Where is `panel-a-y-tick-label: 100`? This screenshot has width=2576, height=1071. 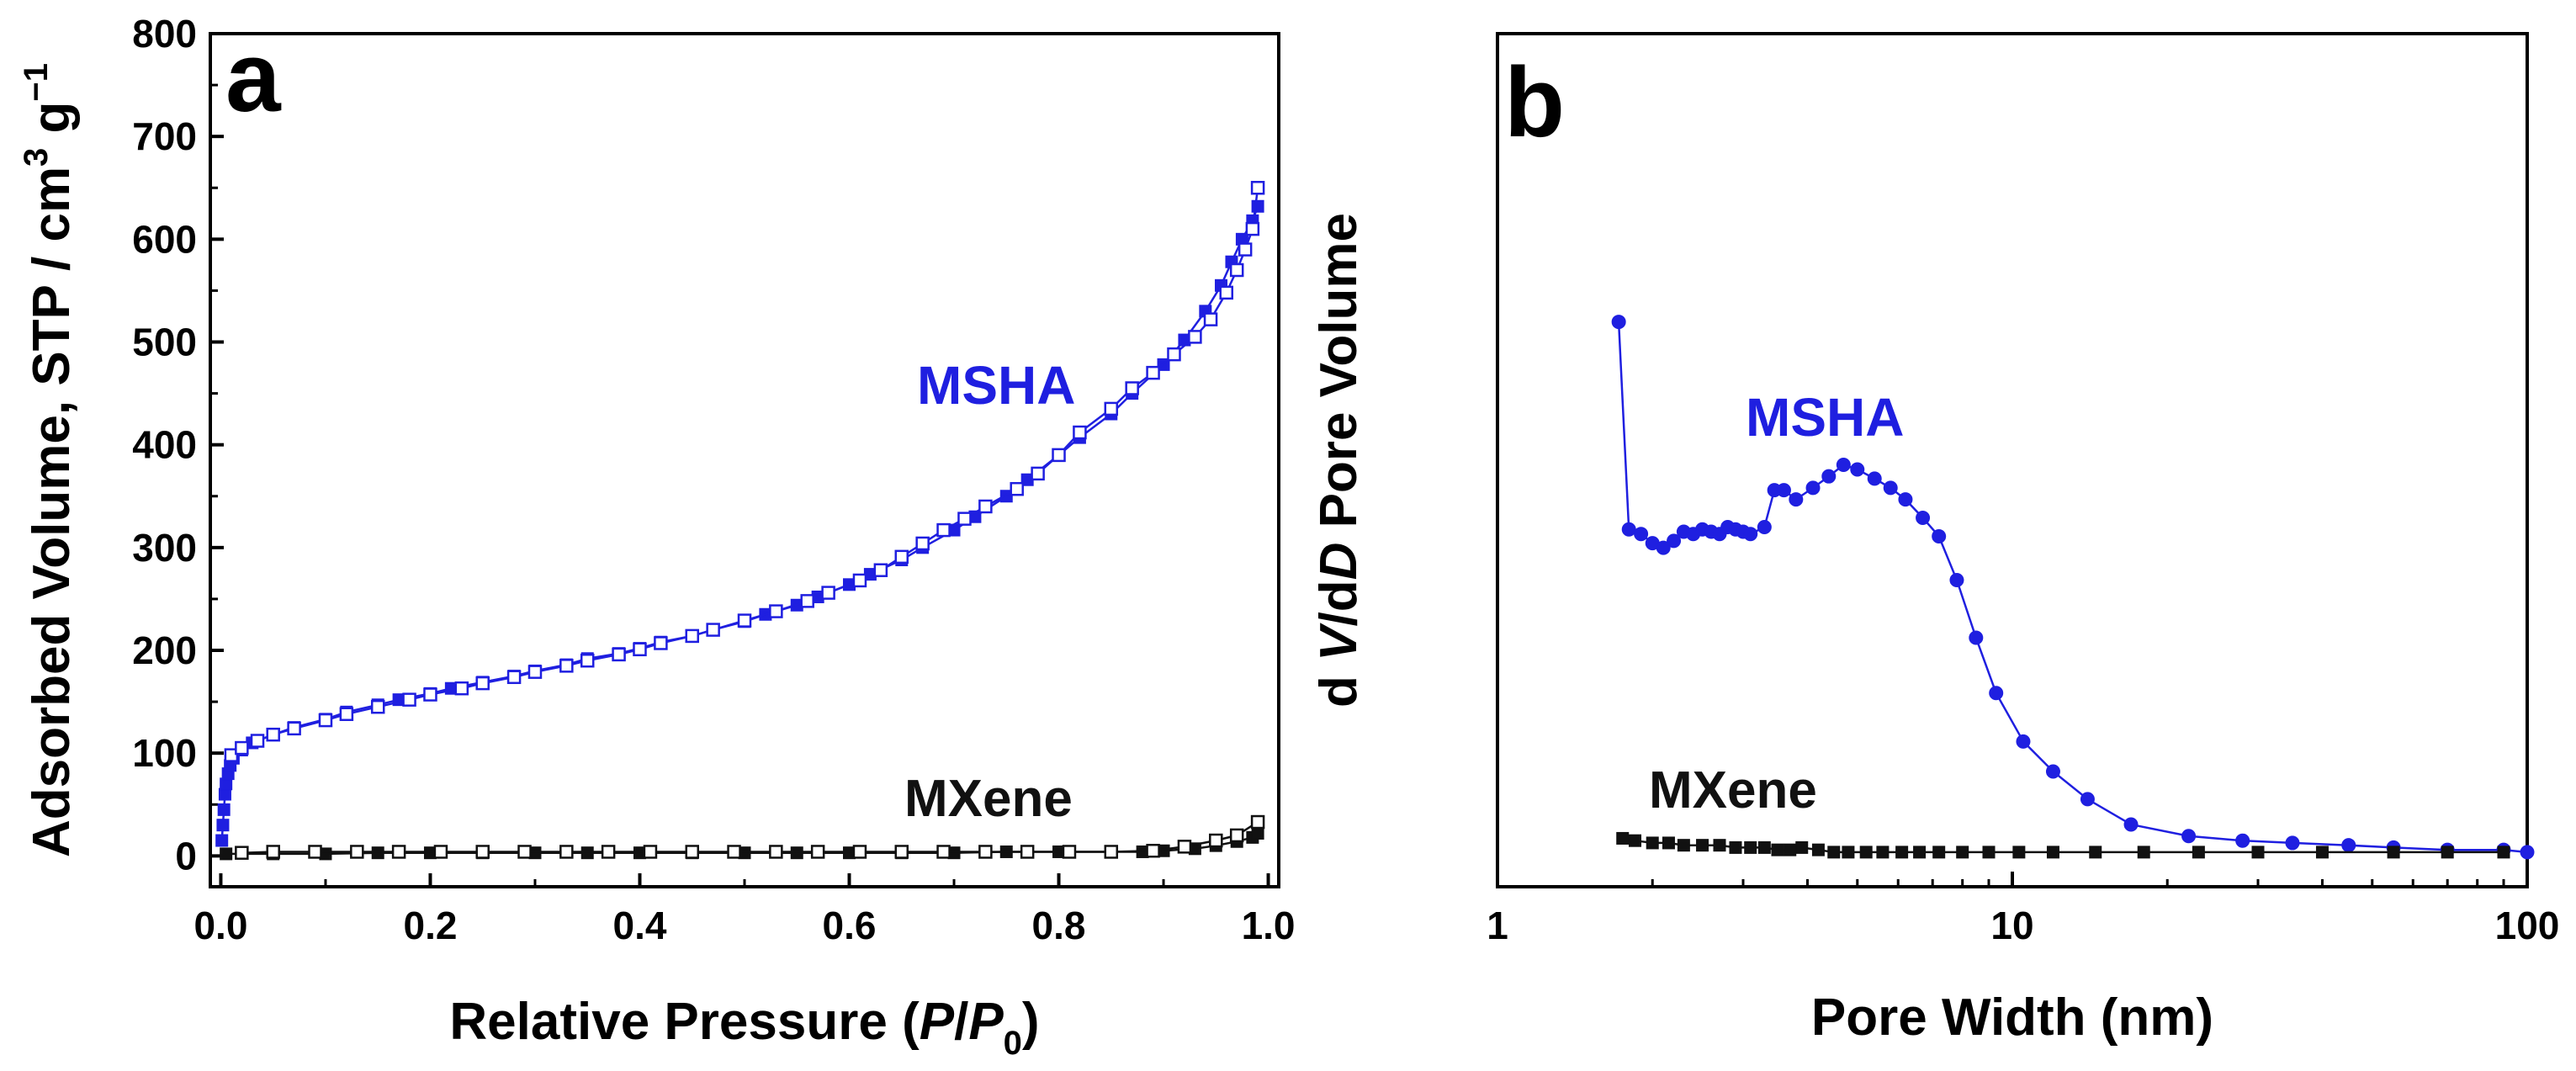 panel-a-y-tick-label: 100 is located at coordinates (164, 753).